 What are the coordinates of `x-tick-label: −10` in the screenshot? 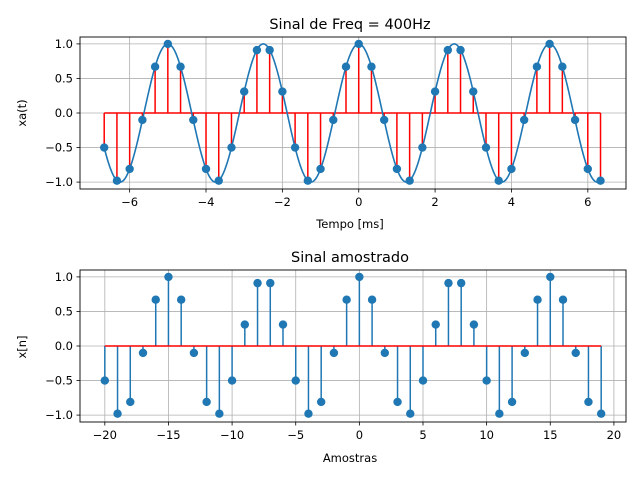 It's located at (232, 435).